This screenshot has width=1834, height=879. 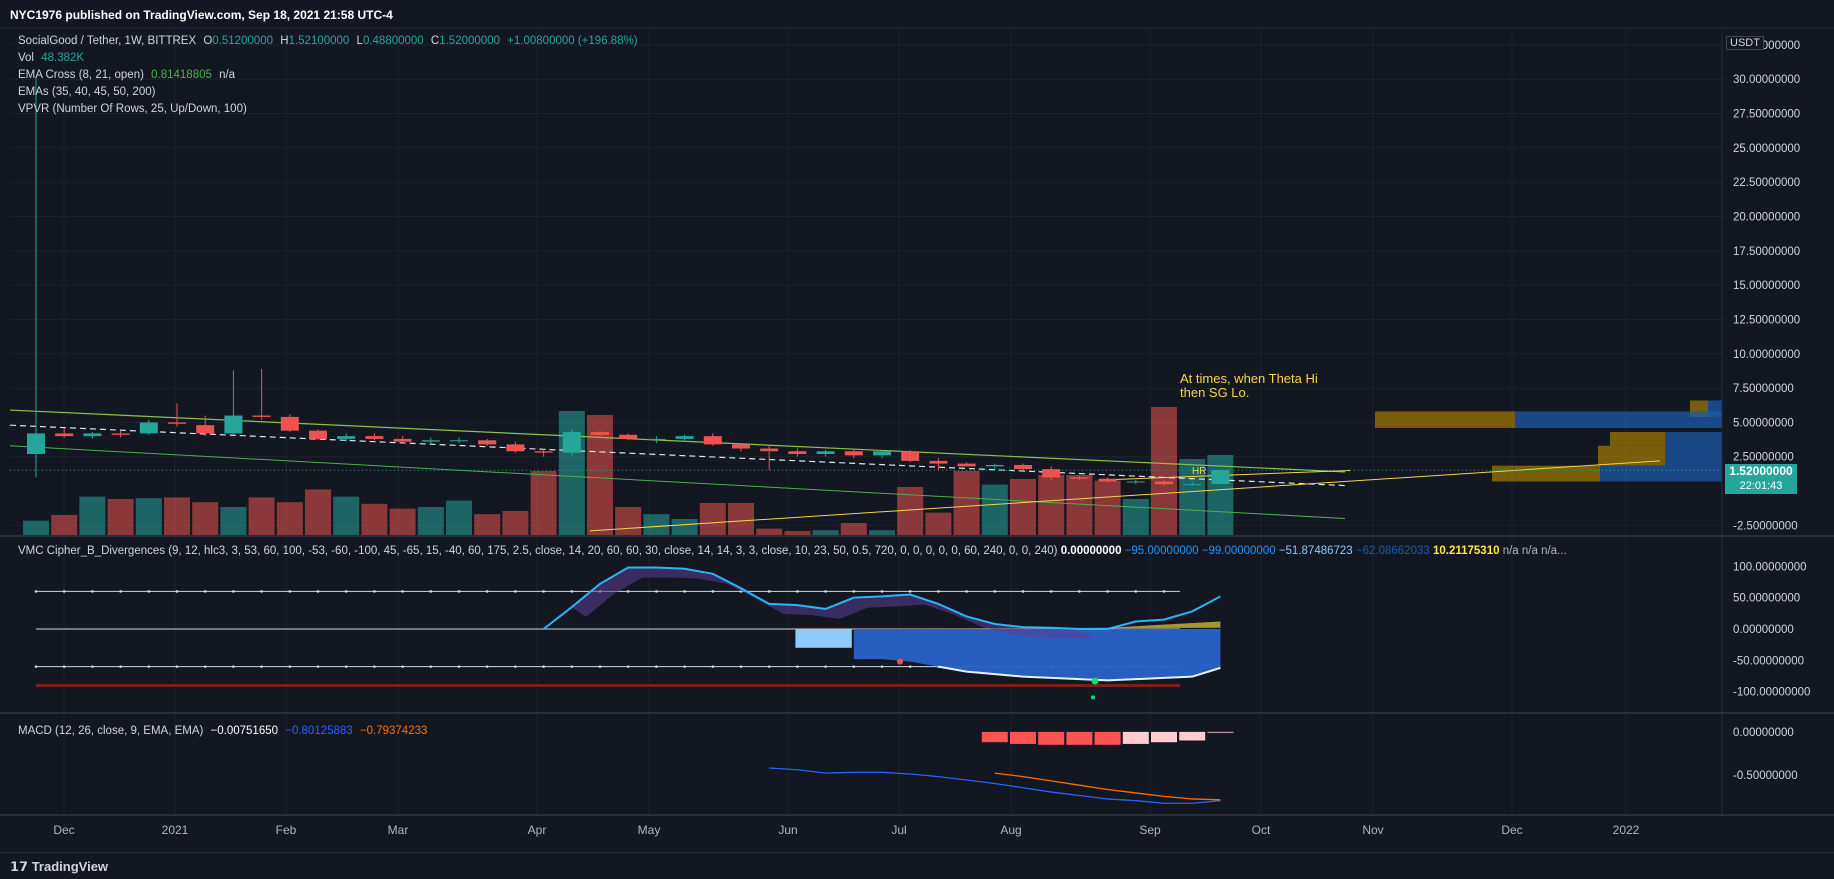 I want to click on vmc-axis-label: 50.00000000, so click(x=1766, y=599).